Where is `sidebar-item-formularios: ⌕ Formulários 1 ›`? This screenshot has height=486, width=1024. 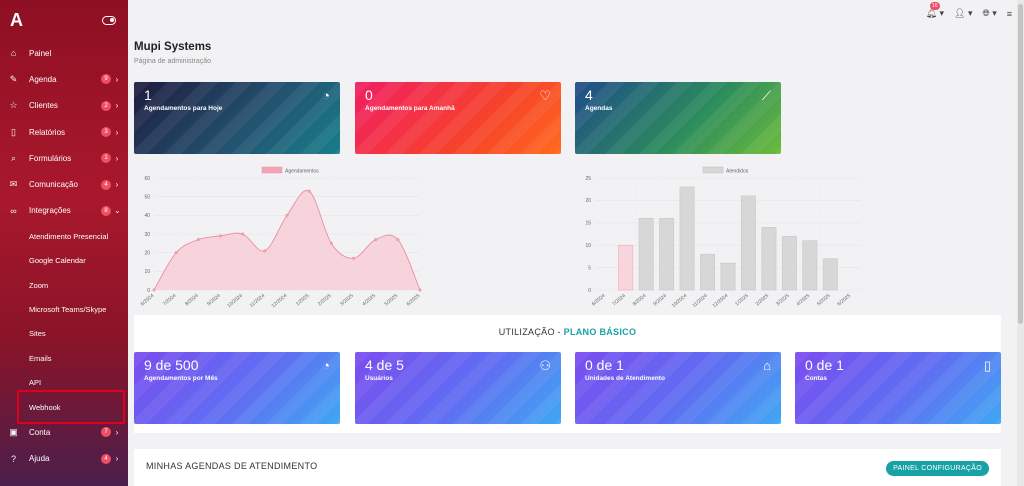
sidebar-item-formularios: ⌕ Formulários 1 › is located at coordinates (64, 158).